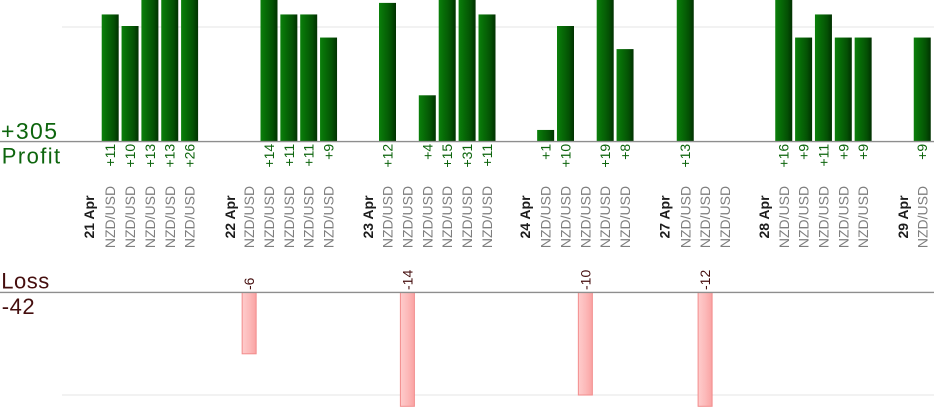 The image size is (934, 420). Describe the element at coordinates (407, 280) in the screenshot. I see `svg-text: -14` at that location.